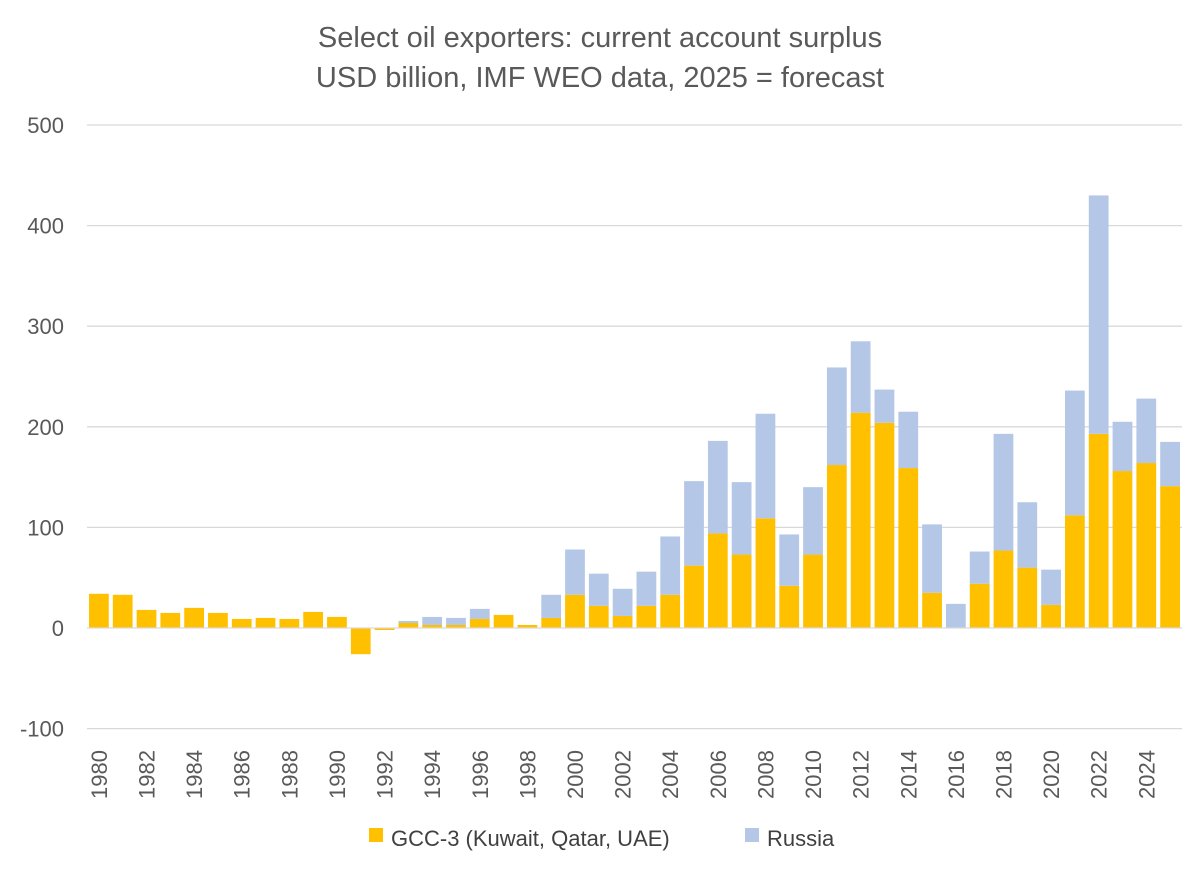 Image resolution: width=1200 pixels, height=872 pixels. I want to click on x-tick-label: 2004, so click(670, 774).